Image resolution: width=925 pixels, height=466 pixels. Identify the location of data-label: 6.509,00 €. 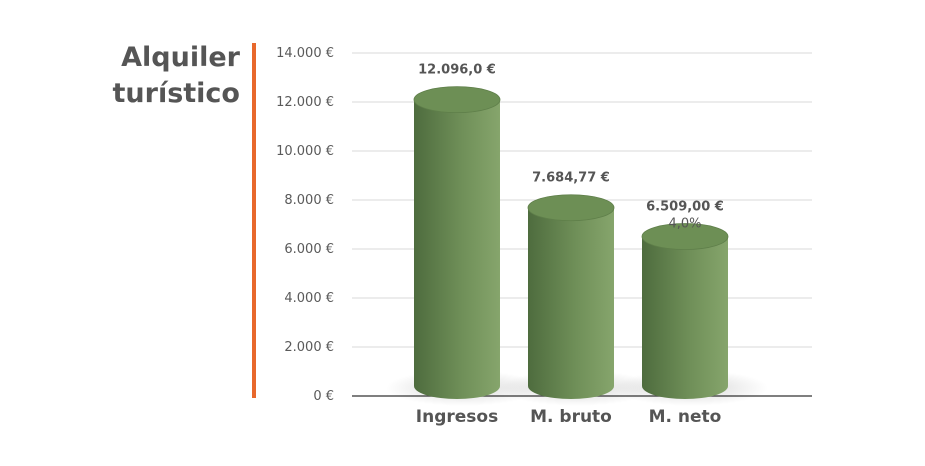
(685, 207).